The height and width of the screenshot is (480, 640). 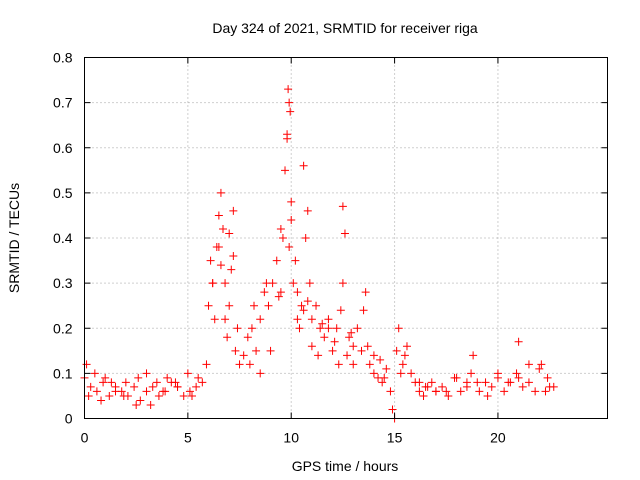 I want to click on y-tick-label: 0.8, so click(x=63, y=58).